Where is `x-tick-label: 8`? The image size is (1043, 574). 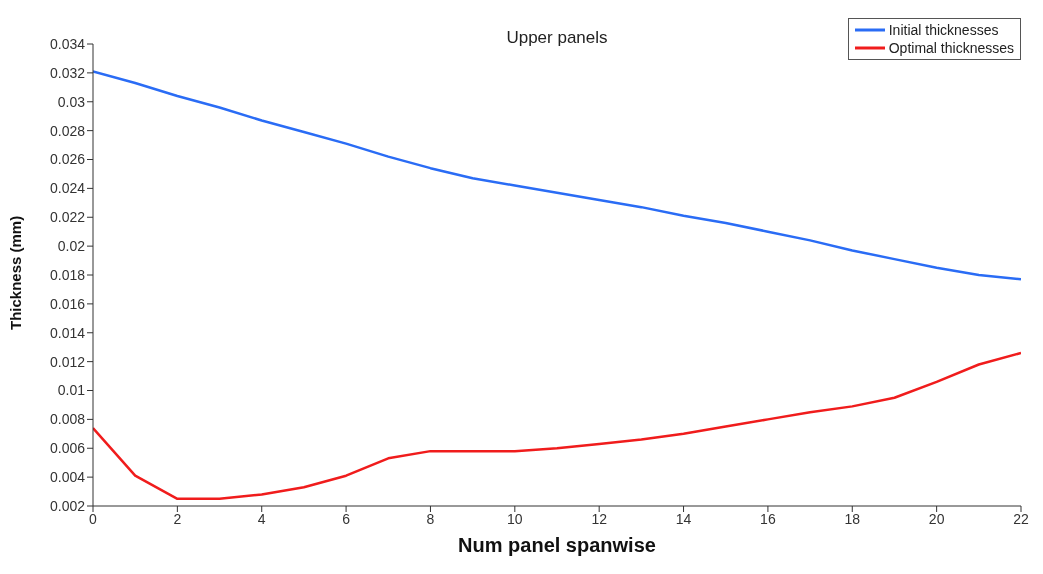
x-tick-label: 8 is located at coordinates (430, 518).